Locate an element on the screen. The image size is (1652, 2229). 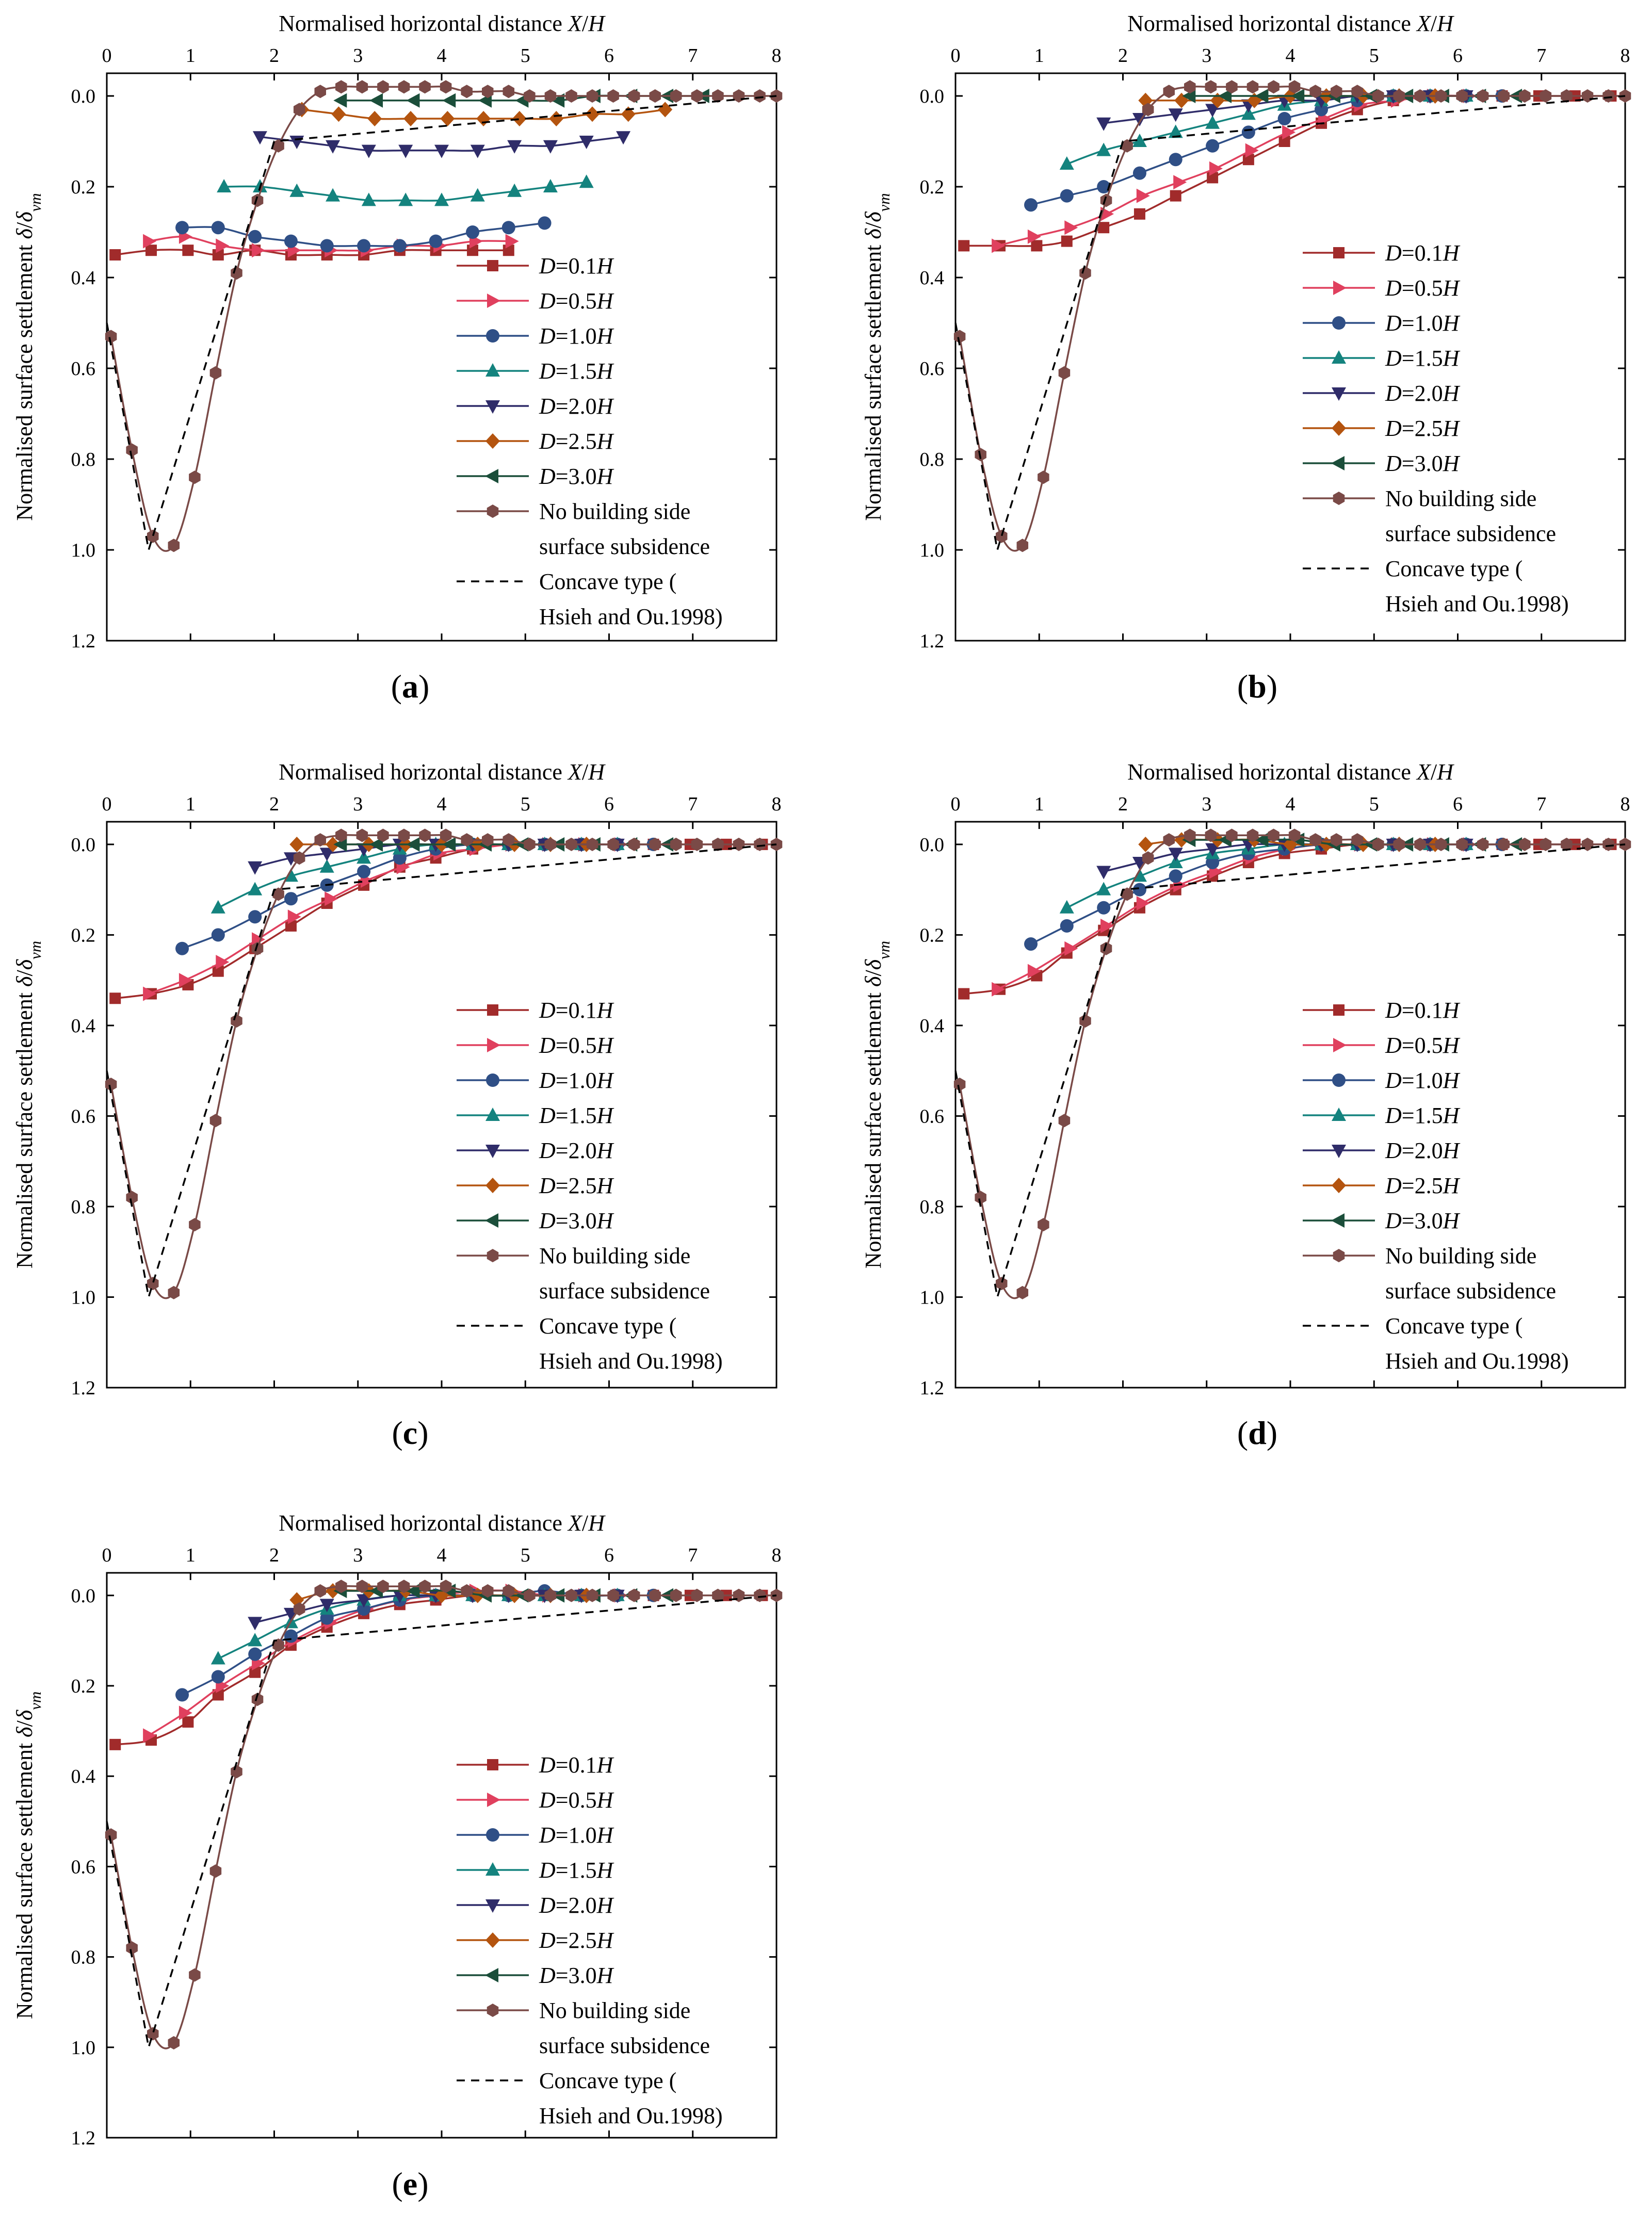
legend-item-d-1-5h: D=1.5H is located at coordinates (535, 371).